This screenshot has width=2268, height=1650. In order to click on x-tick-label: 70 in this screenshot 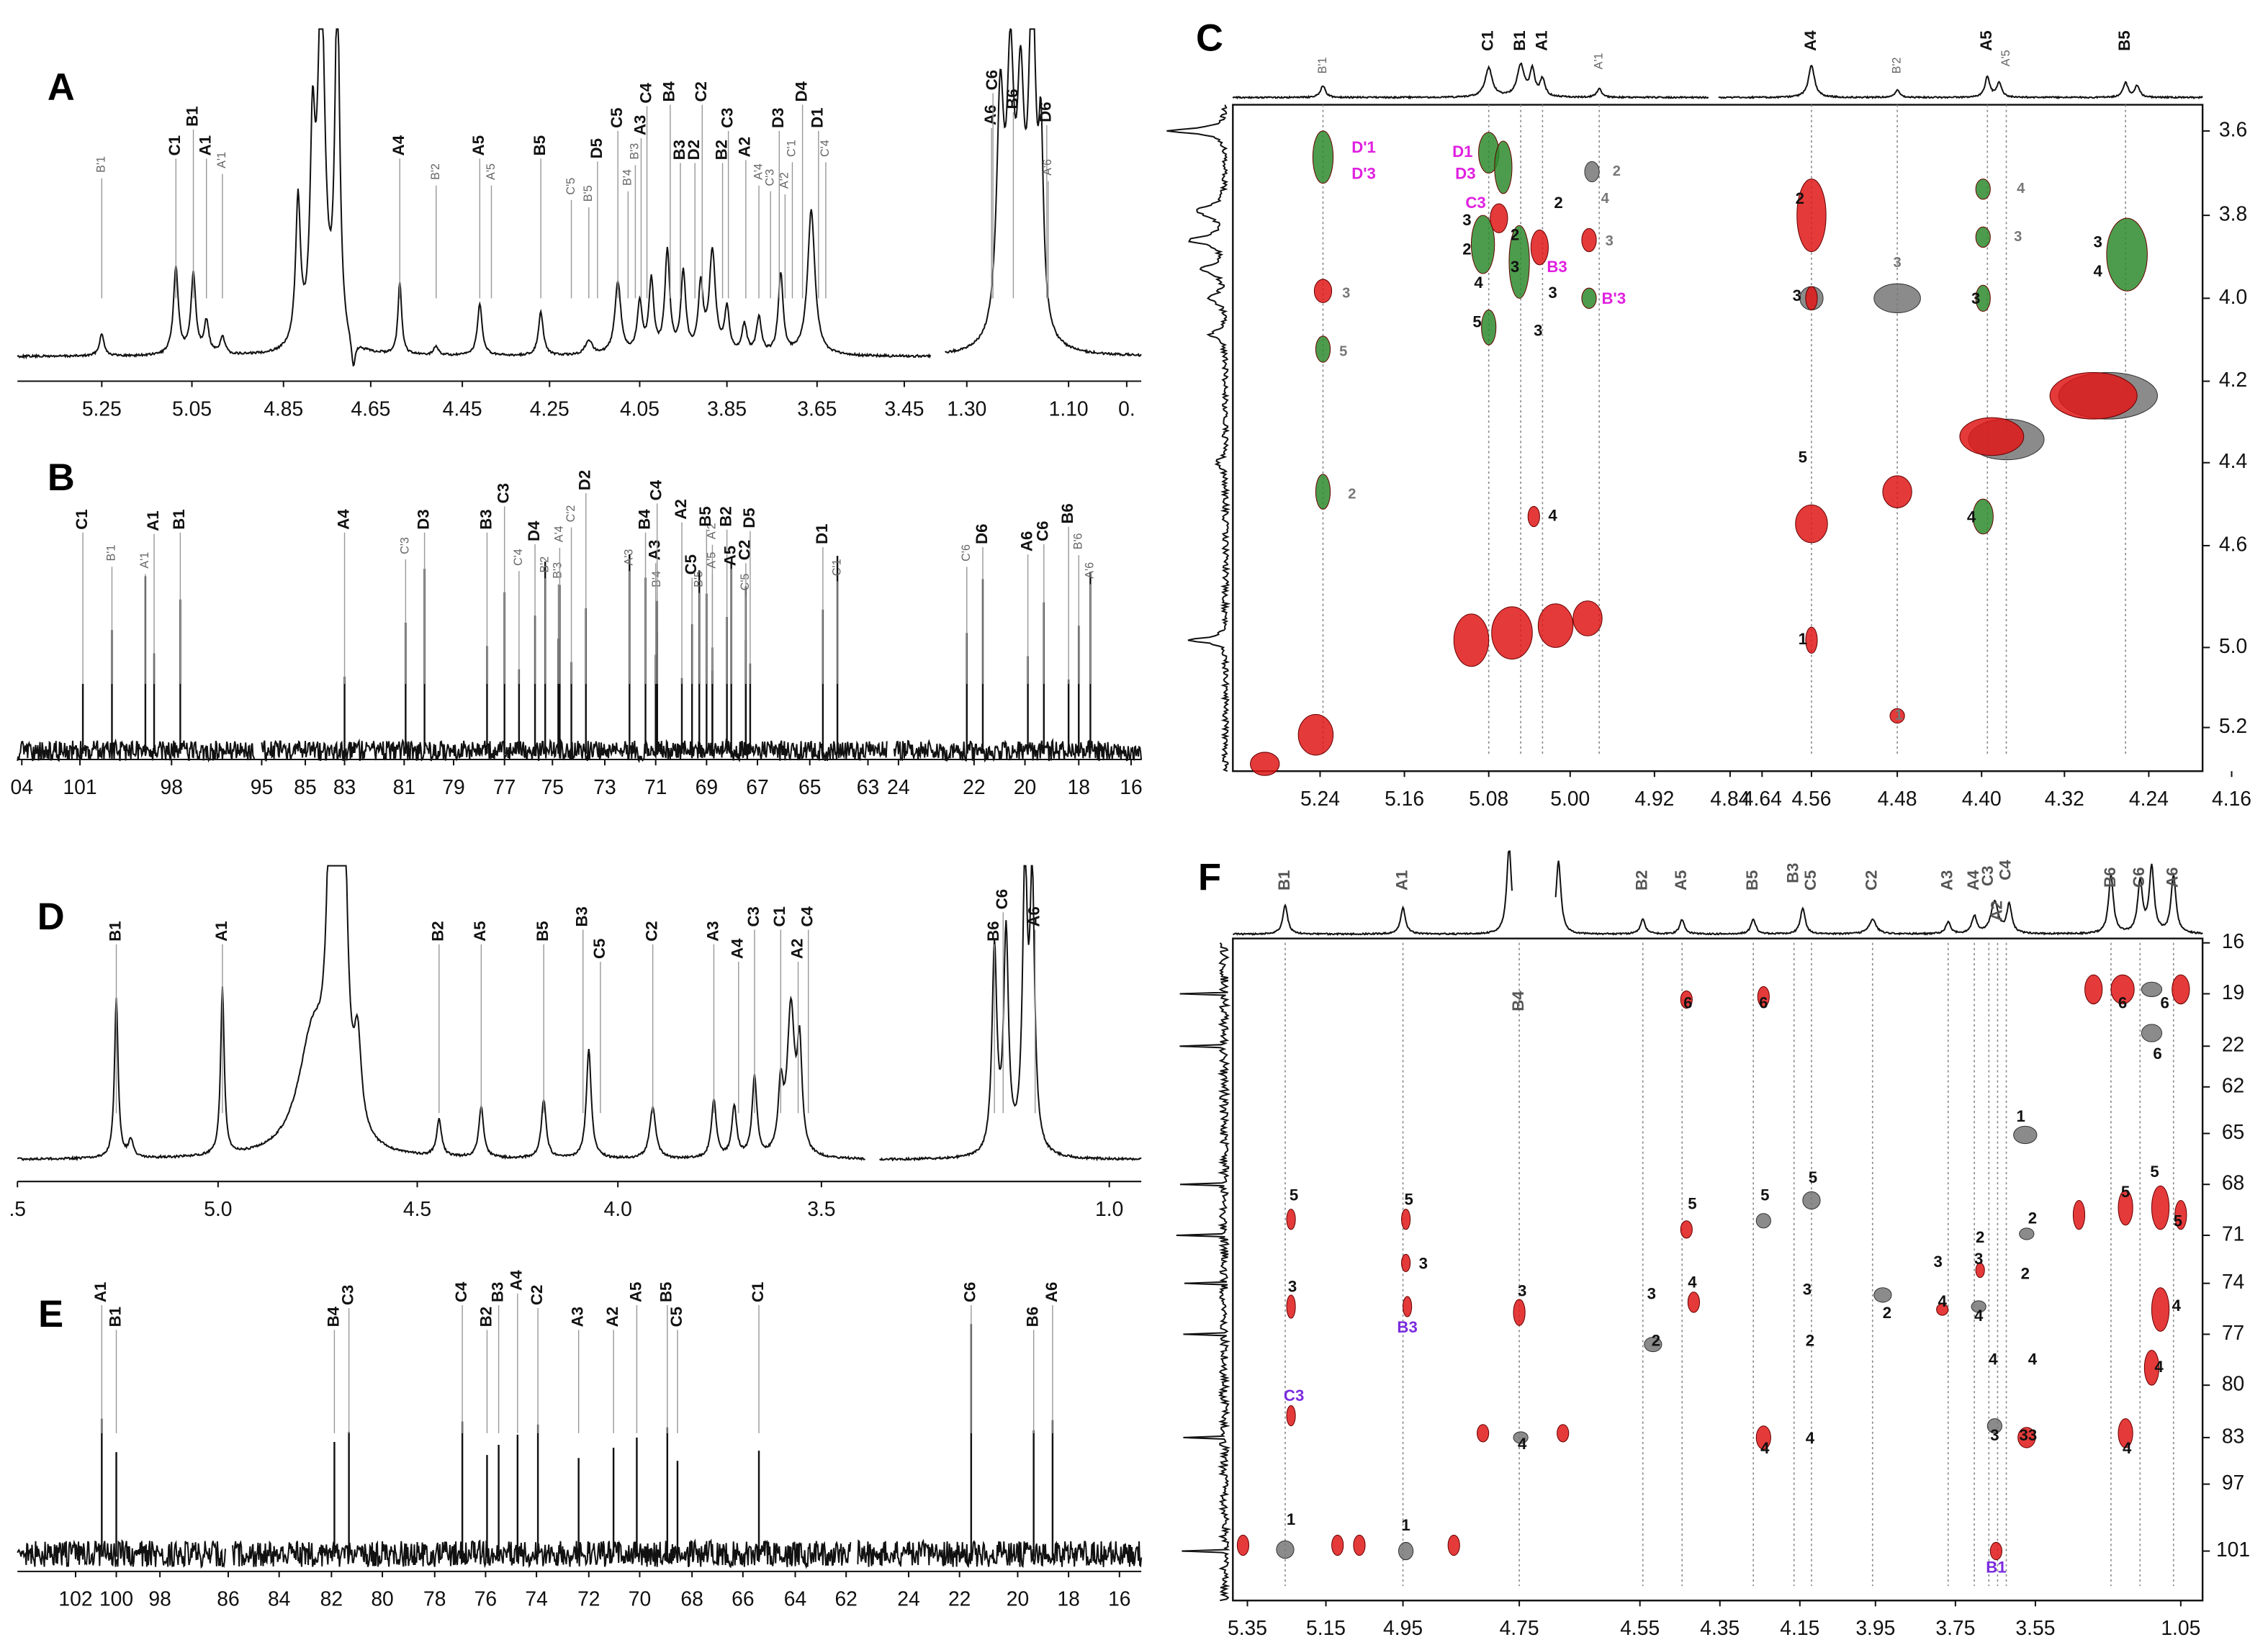, I will do `click(640, 1598)`.